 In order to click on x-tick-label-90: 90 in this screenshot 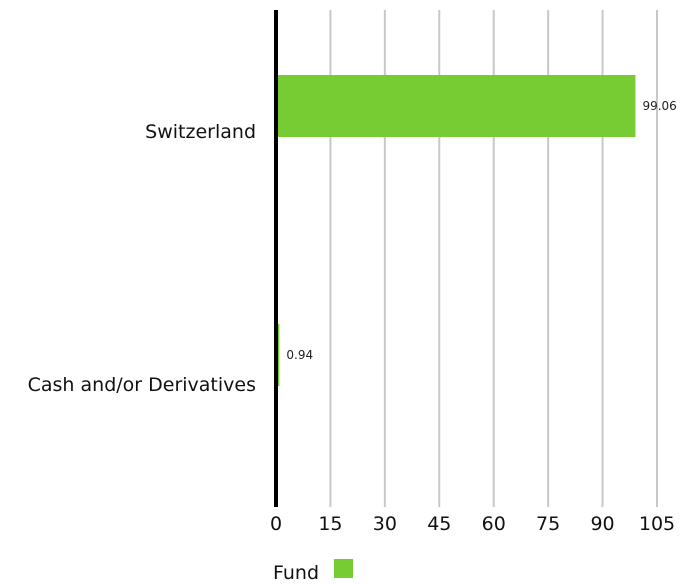, I will do `click(602, 524)`.